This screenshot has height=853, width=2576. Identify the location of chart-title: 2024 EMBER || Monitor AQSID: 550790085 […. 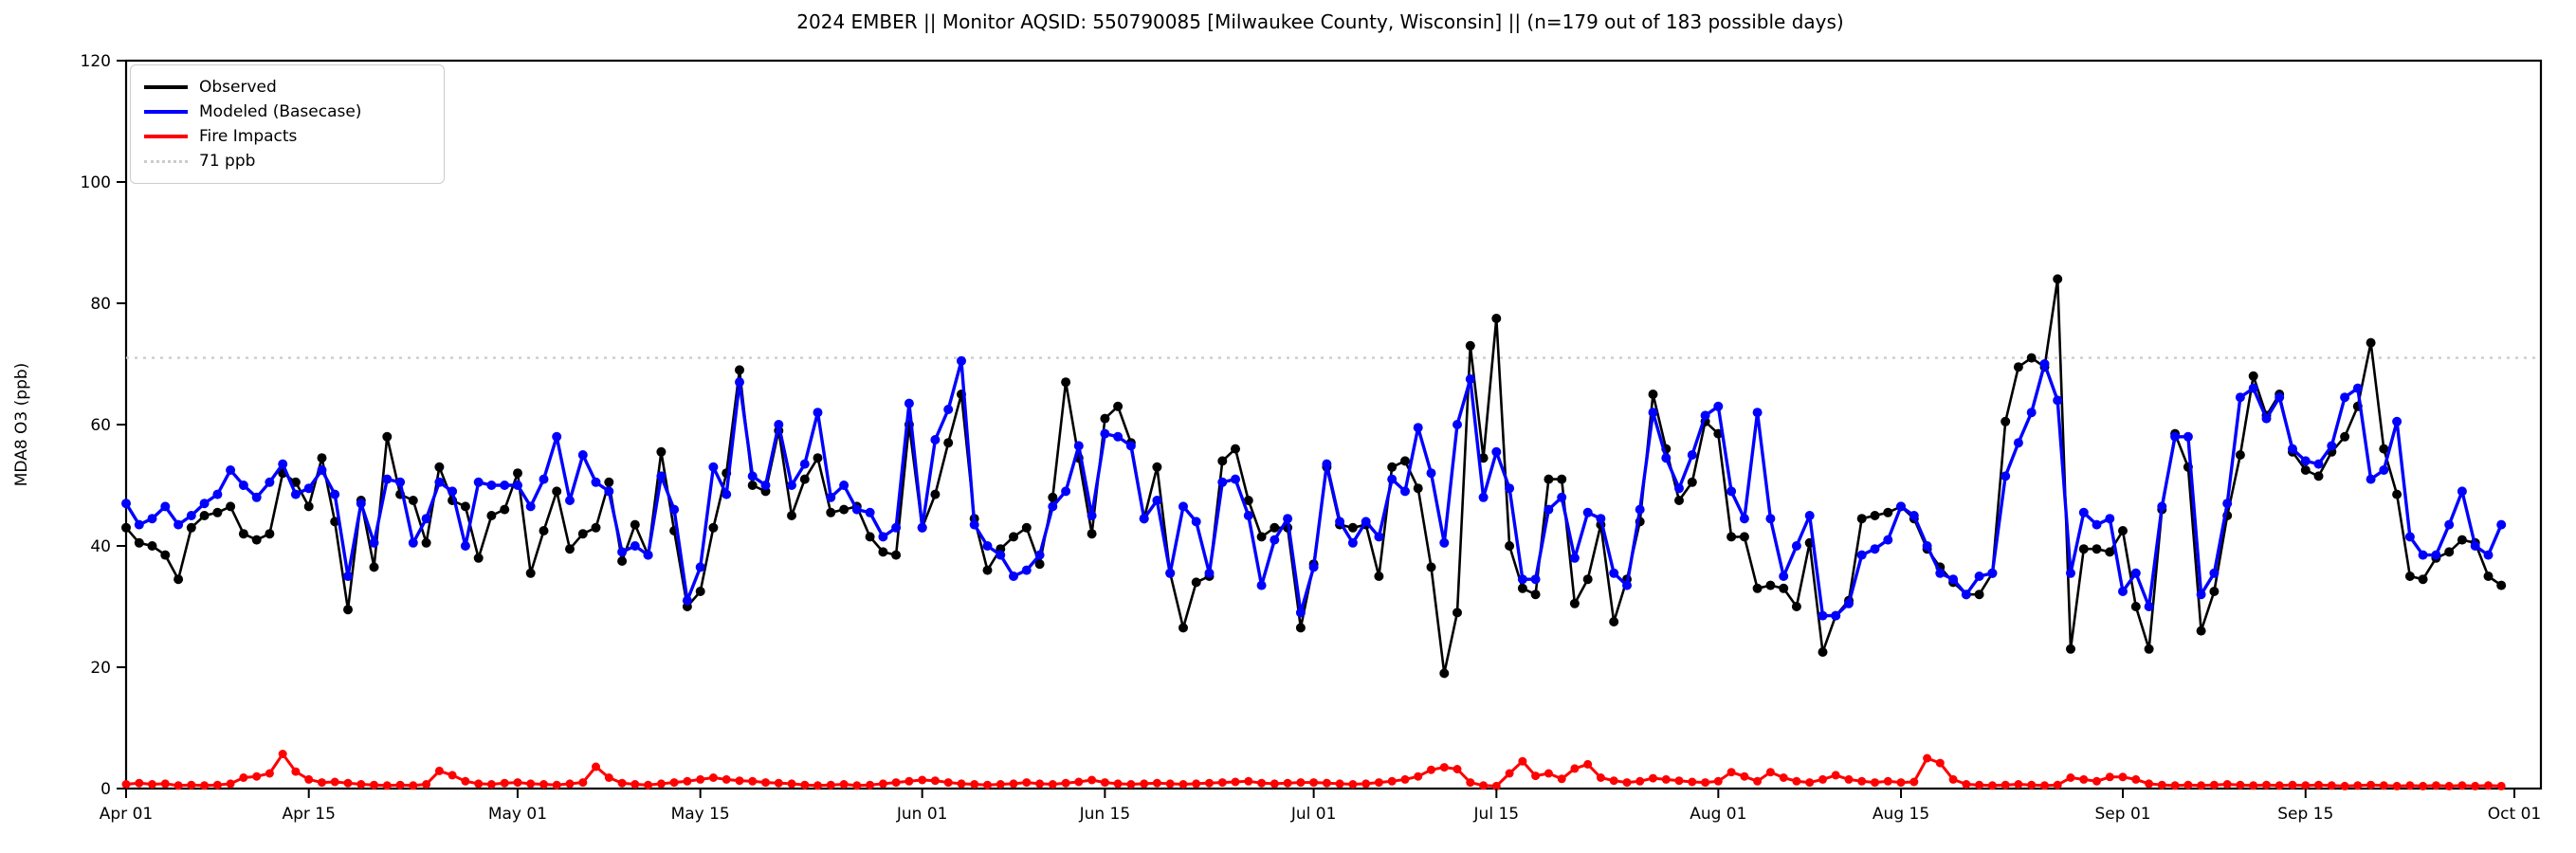
(1319, 21).